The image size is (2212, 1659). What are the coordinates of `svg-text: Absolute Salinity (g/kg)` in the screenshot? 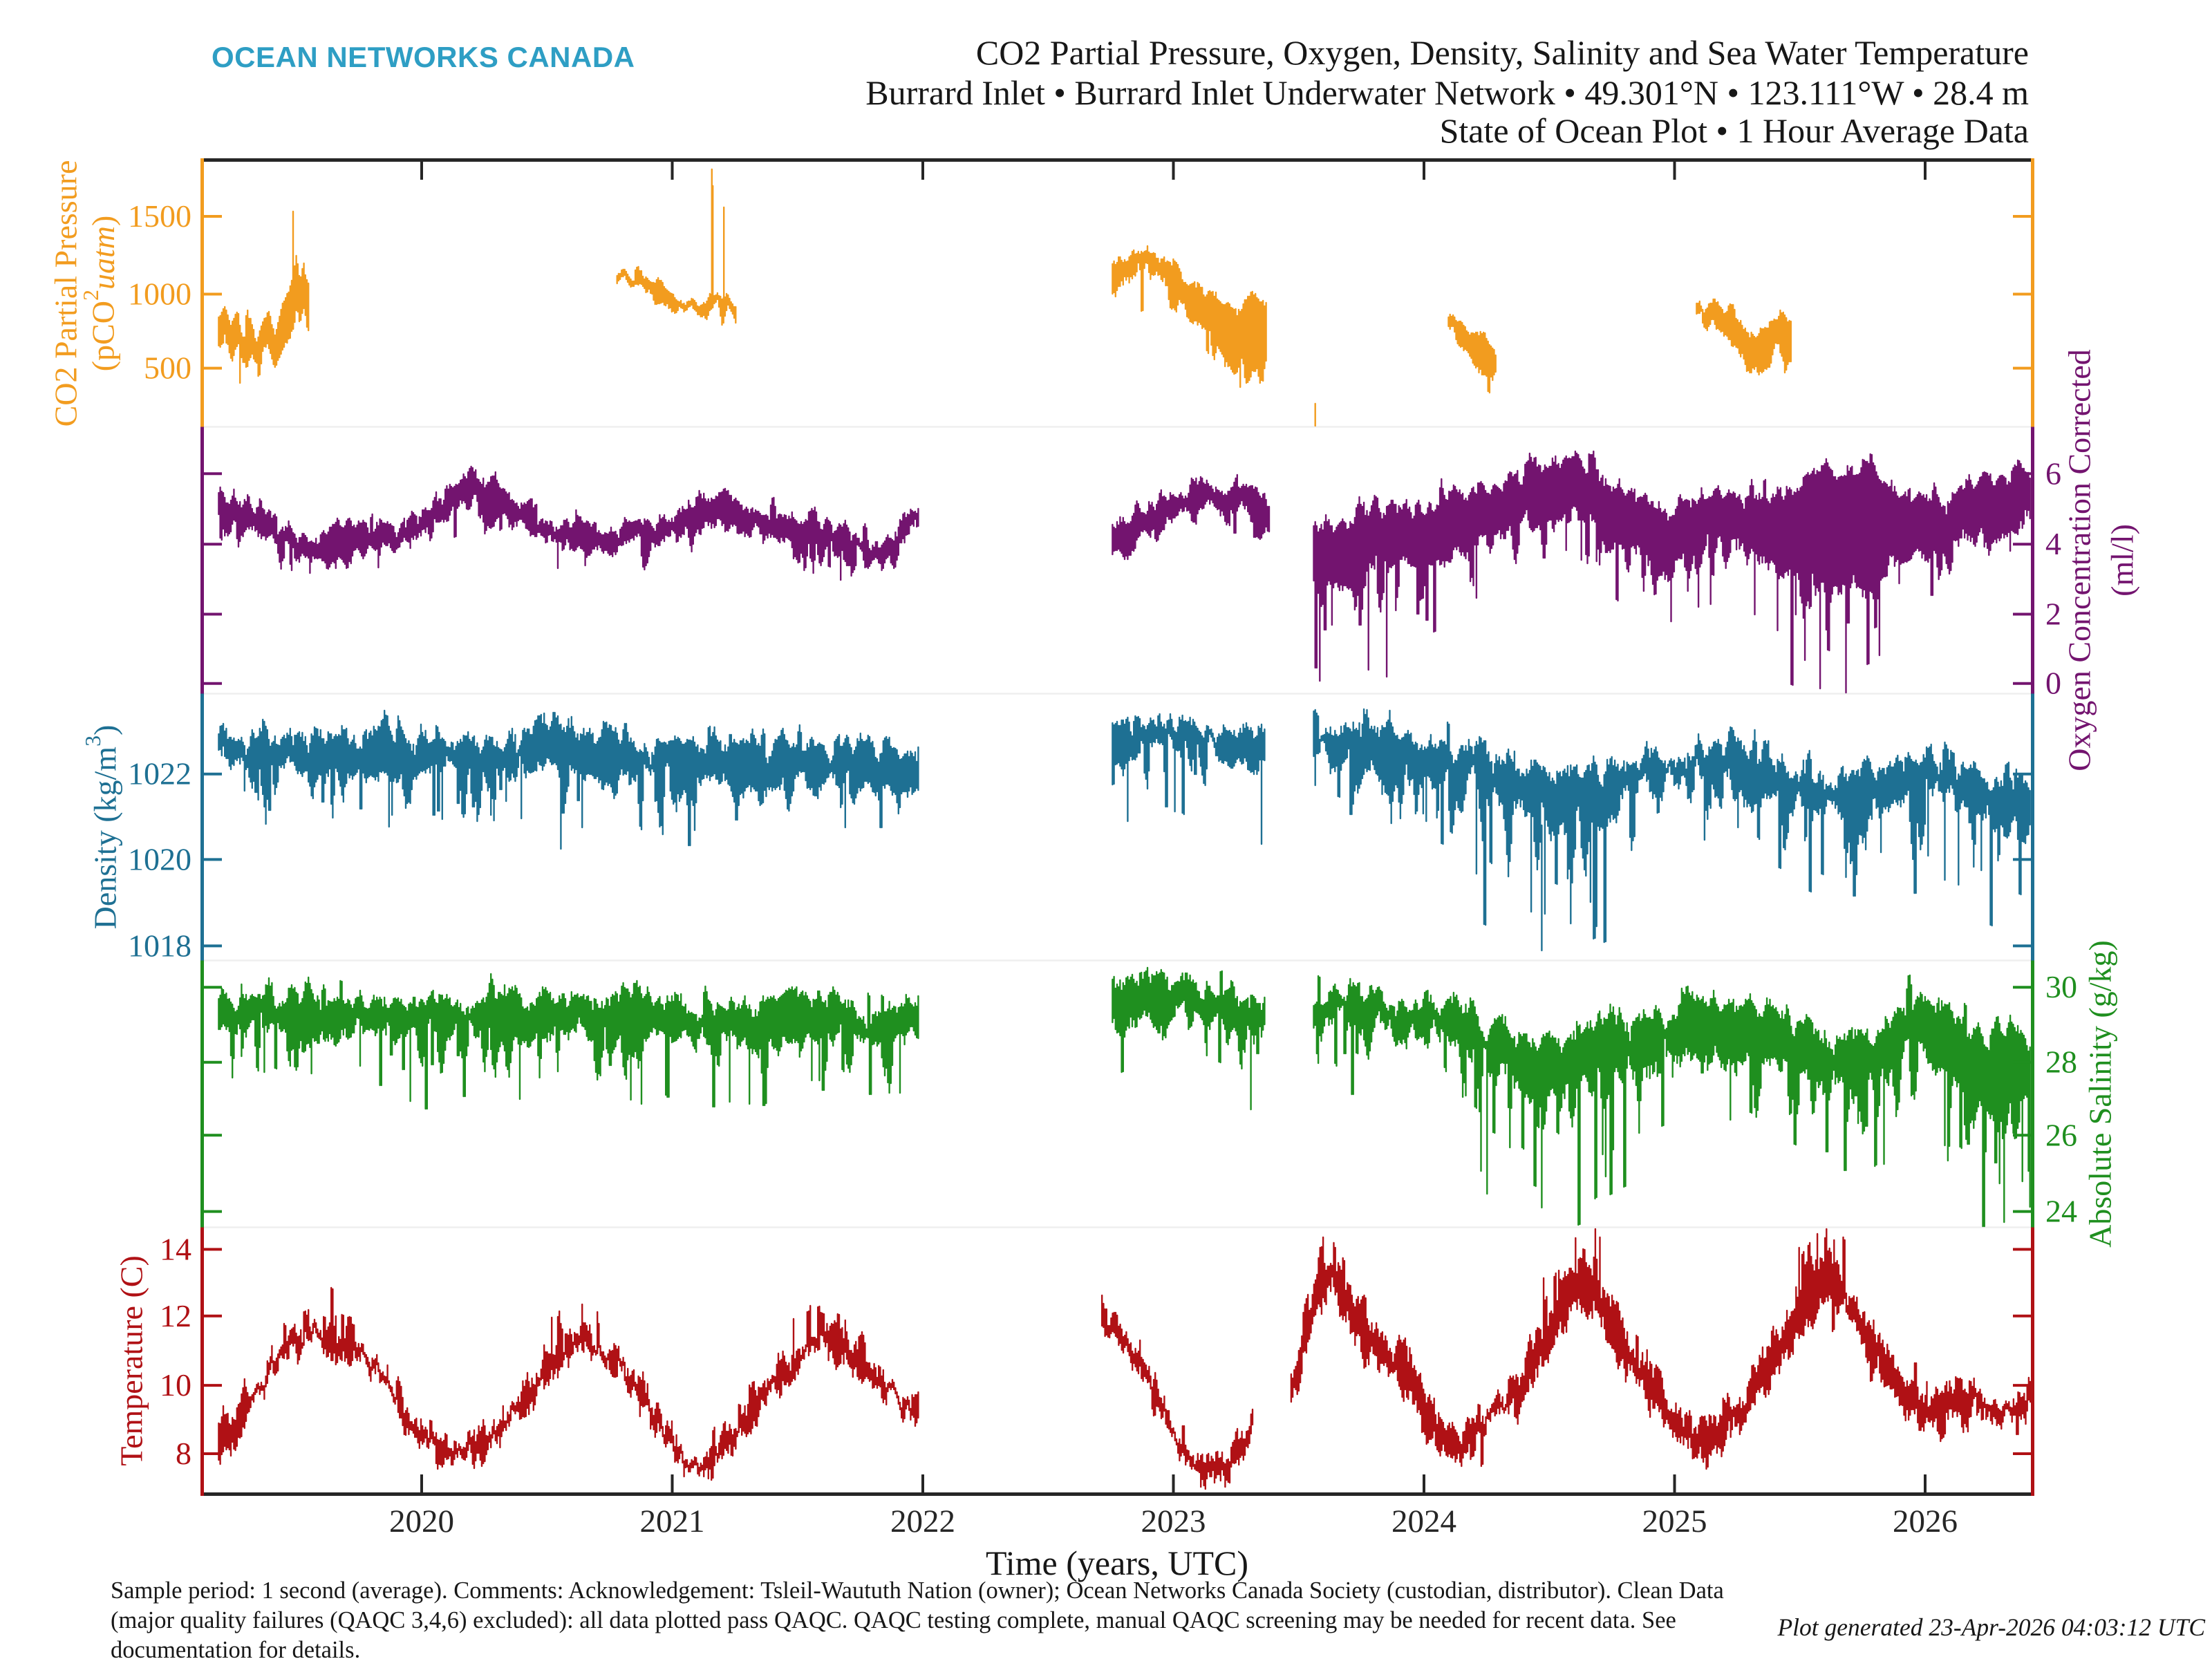 It's located at (2100, 1094).